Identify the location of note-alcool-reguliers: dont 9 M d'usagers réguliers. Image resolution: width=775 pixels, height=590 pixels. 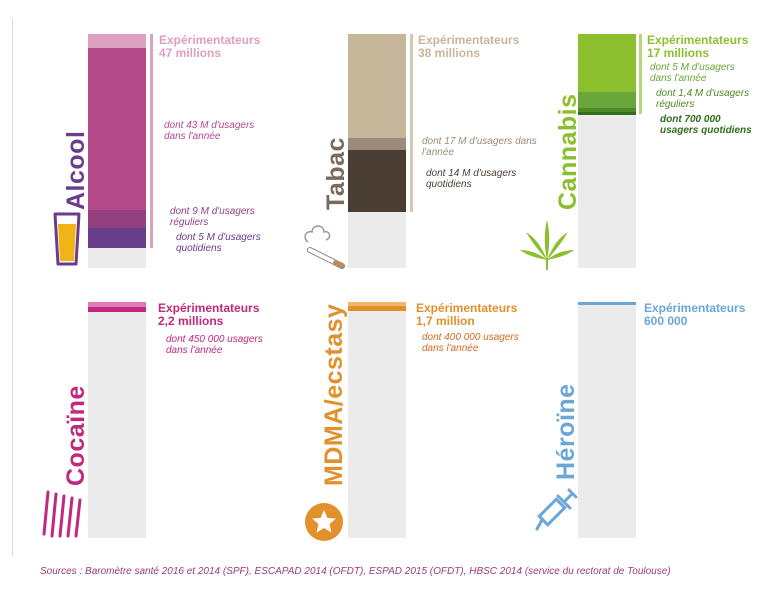
(212, 217).